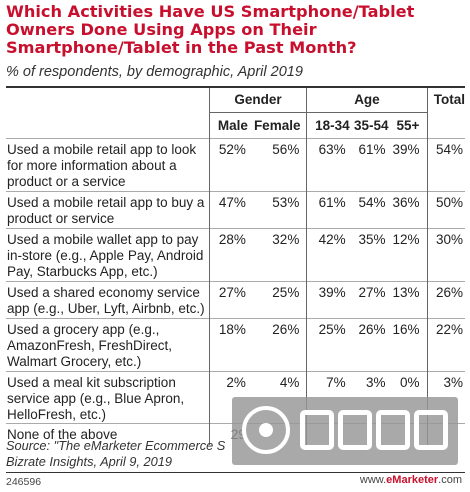 This screenshot has width=470, height=492. What do you see at coordinates (235, 472) in the screenshot?
I see `bottom-rule` at bounding box center [235, 472].